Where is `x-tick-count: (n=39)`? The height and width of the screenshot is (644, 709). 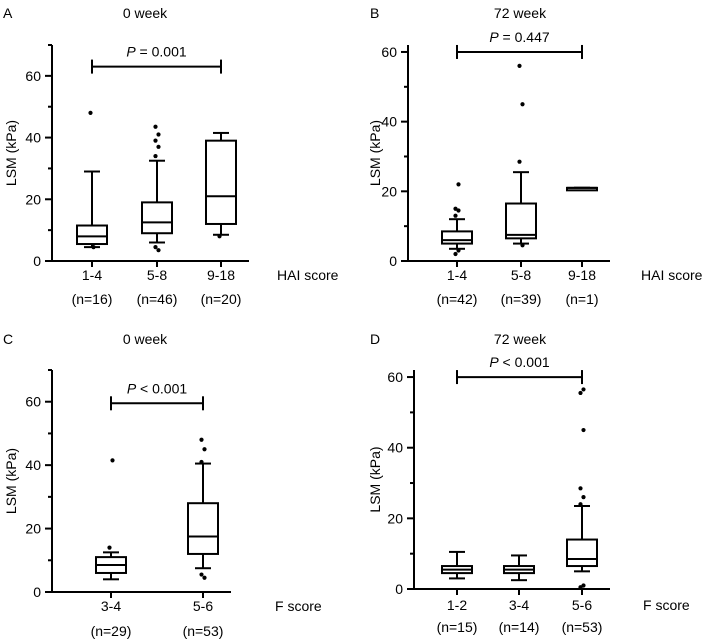
x-tick-count: (n=39) is located at coordinates (521, 299).